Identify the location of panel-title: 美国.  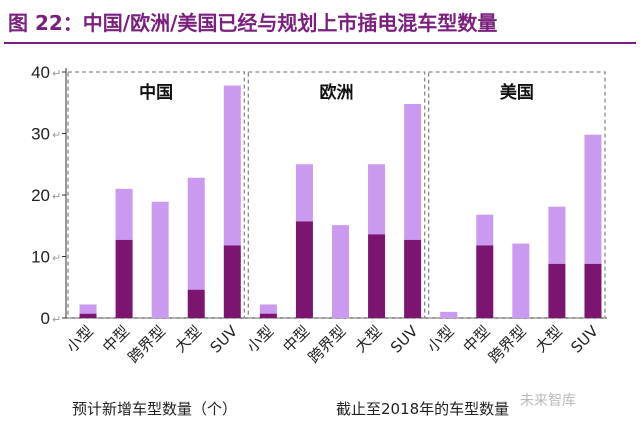
(517, 92).